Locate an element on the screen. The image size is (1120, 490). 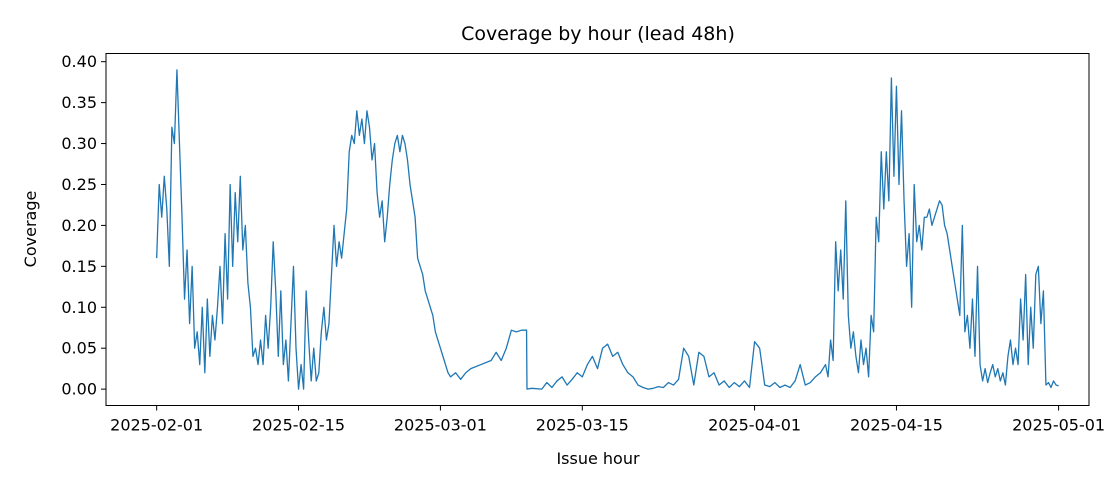
x-axis-label: Issue hour is located at coordinates (598, 458).